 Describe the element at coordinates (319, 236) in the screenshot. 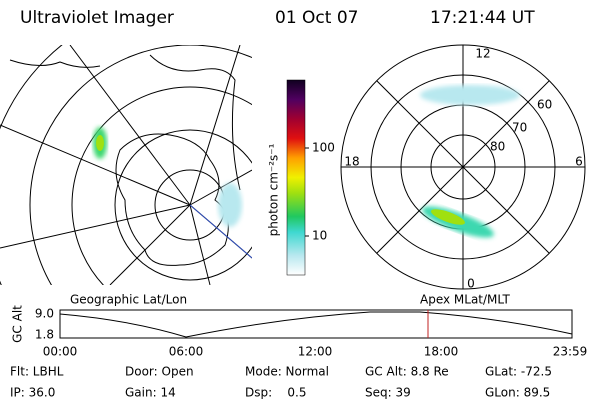

I see `colorbar-tick: 10` at that location.